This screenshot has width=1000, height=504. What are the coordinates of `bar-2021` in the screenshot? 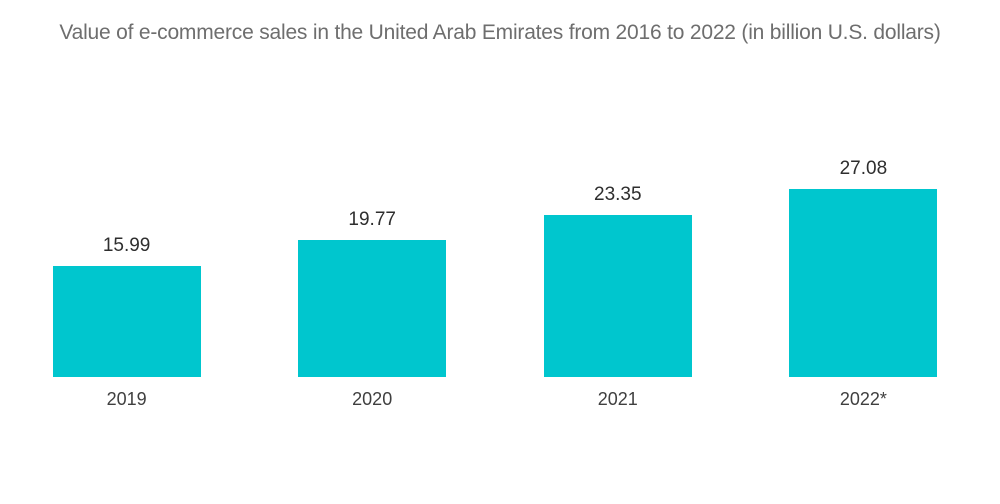 It's located at (617, 296).